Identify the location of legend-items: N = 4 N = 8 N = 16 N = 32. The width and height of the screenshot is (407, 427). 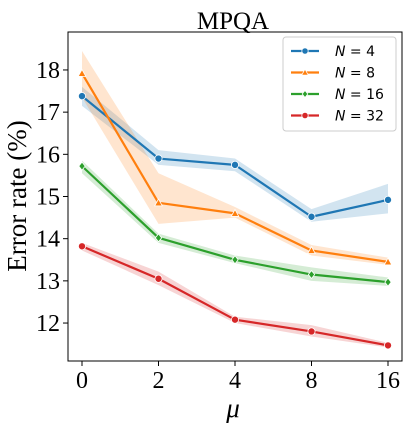
(337, 84).